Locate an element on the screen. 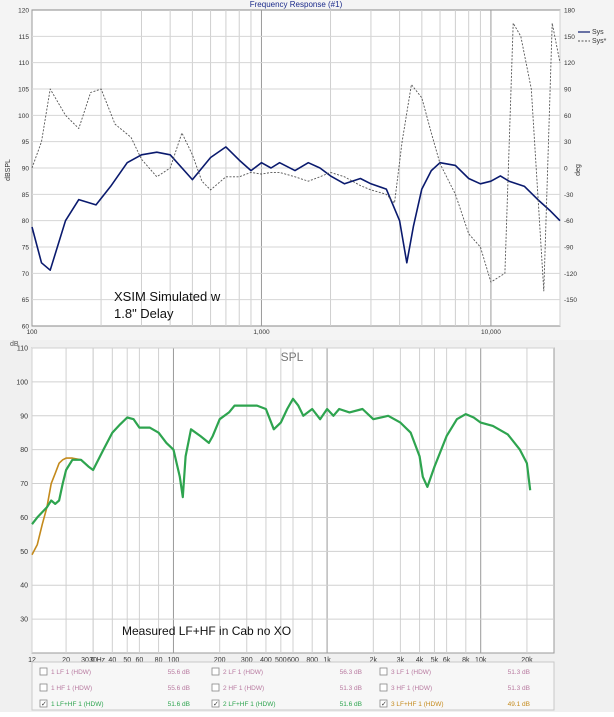 This screenshot has height=717, width=614. spl-y-axis-unit: dB is located at coordinates (14, 344).